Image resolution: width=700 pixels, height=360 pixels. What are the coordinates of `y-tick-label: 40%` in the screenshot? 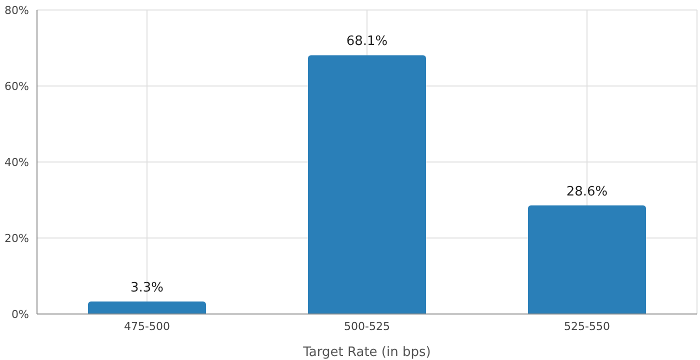 It's located at (16, 162).